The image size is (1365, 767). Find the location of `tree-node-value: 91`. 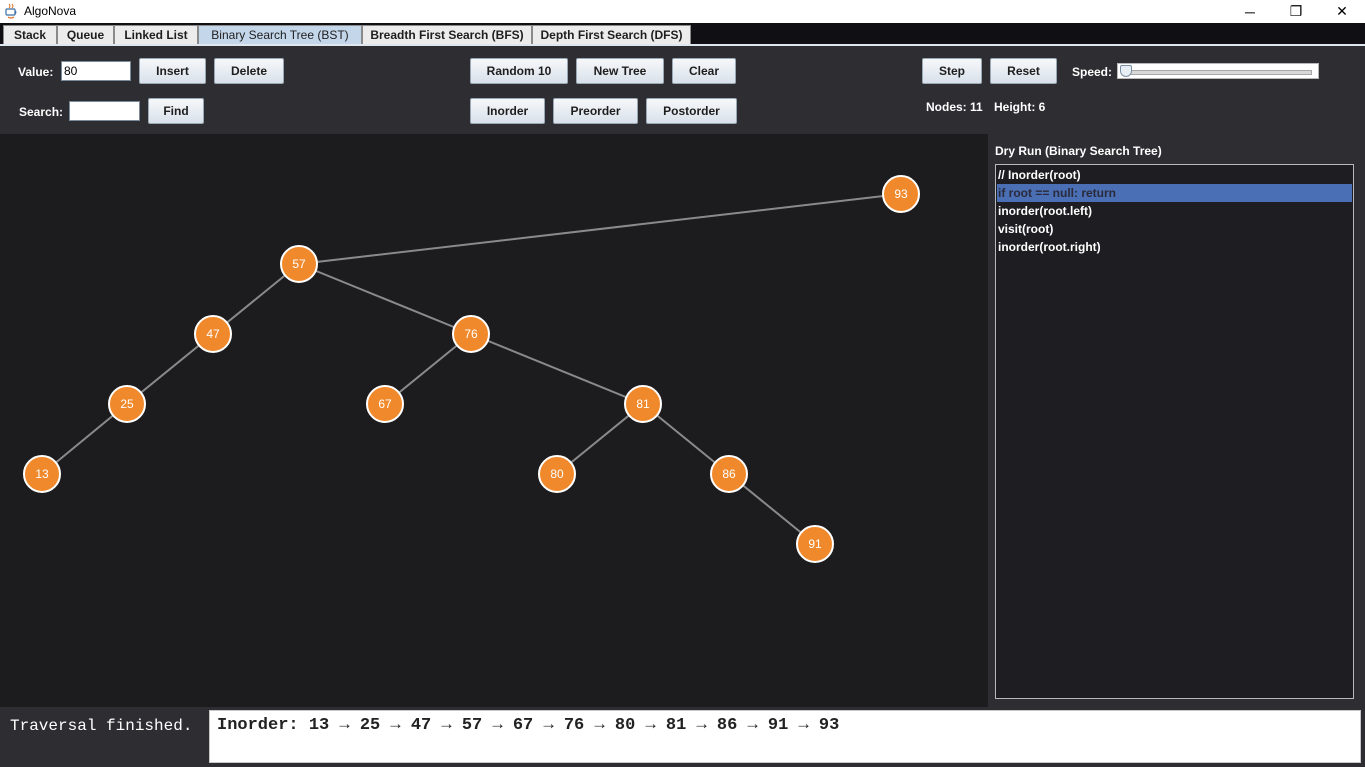

tree-node-value: 91 is located at coordinates (815, 544).